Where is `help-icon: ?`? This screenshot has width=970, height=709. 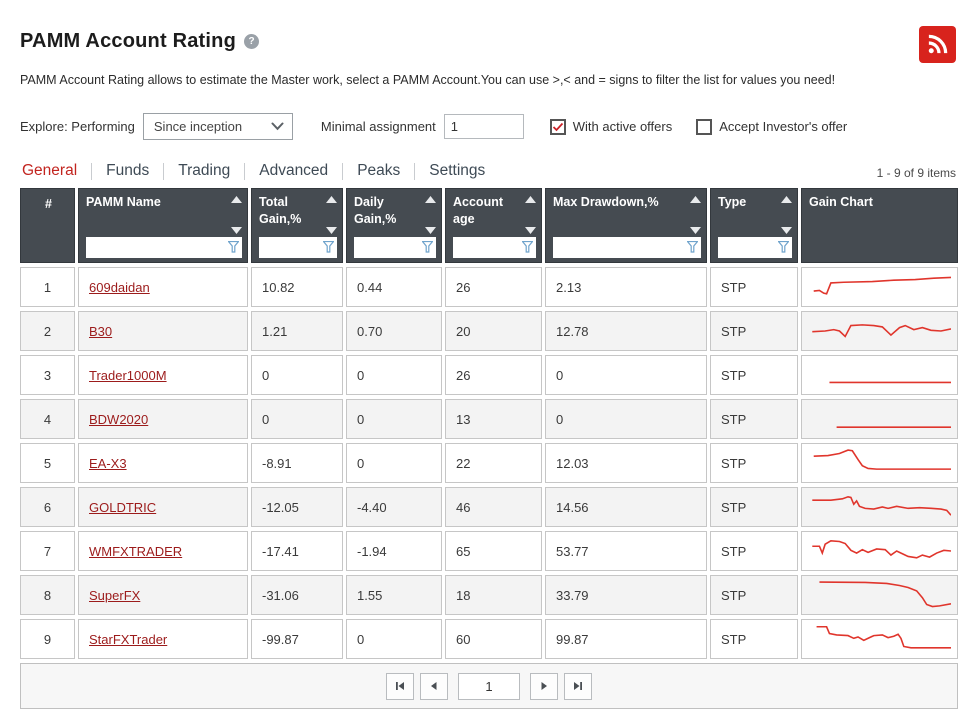
help-icon: ? is located at coordinates (252, 41).